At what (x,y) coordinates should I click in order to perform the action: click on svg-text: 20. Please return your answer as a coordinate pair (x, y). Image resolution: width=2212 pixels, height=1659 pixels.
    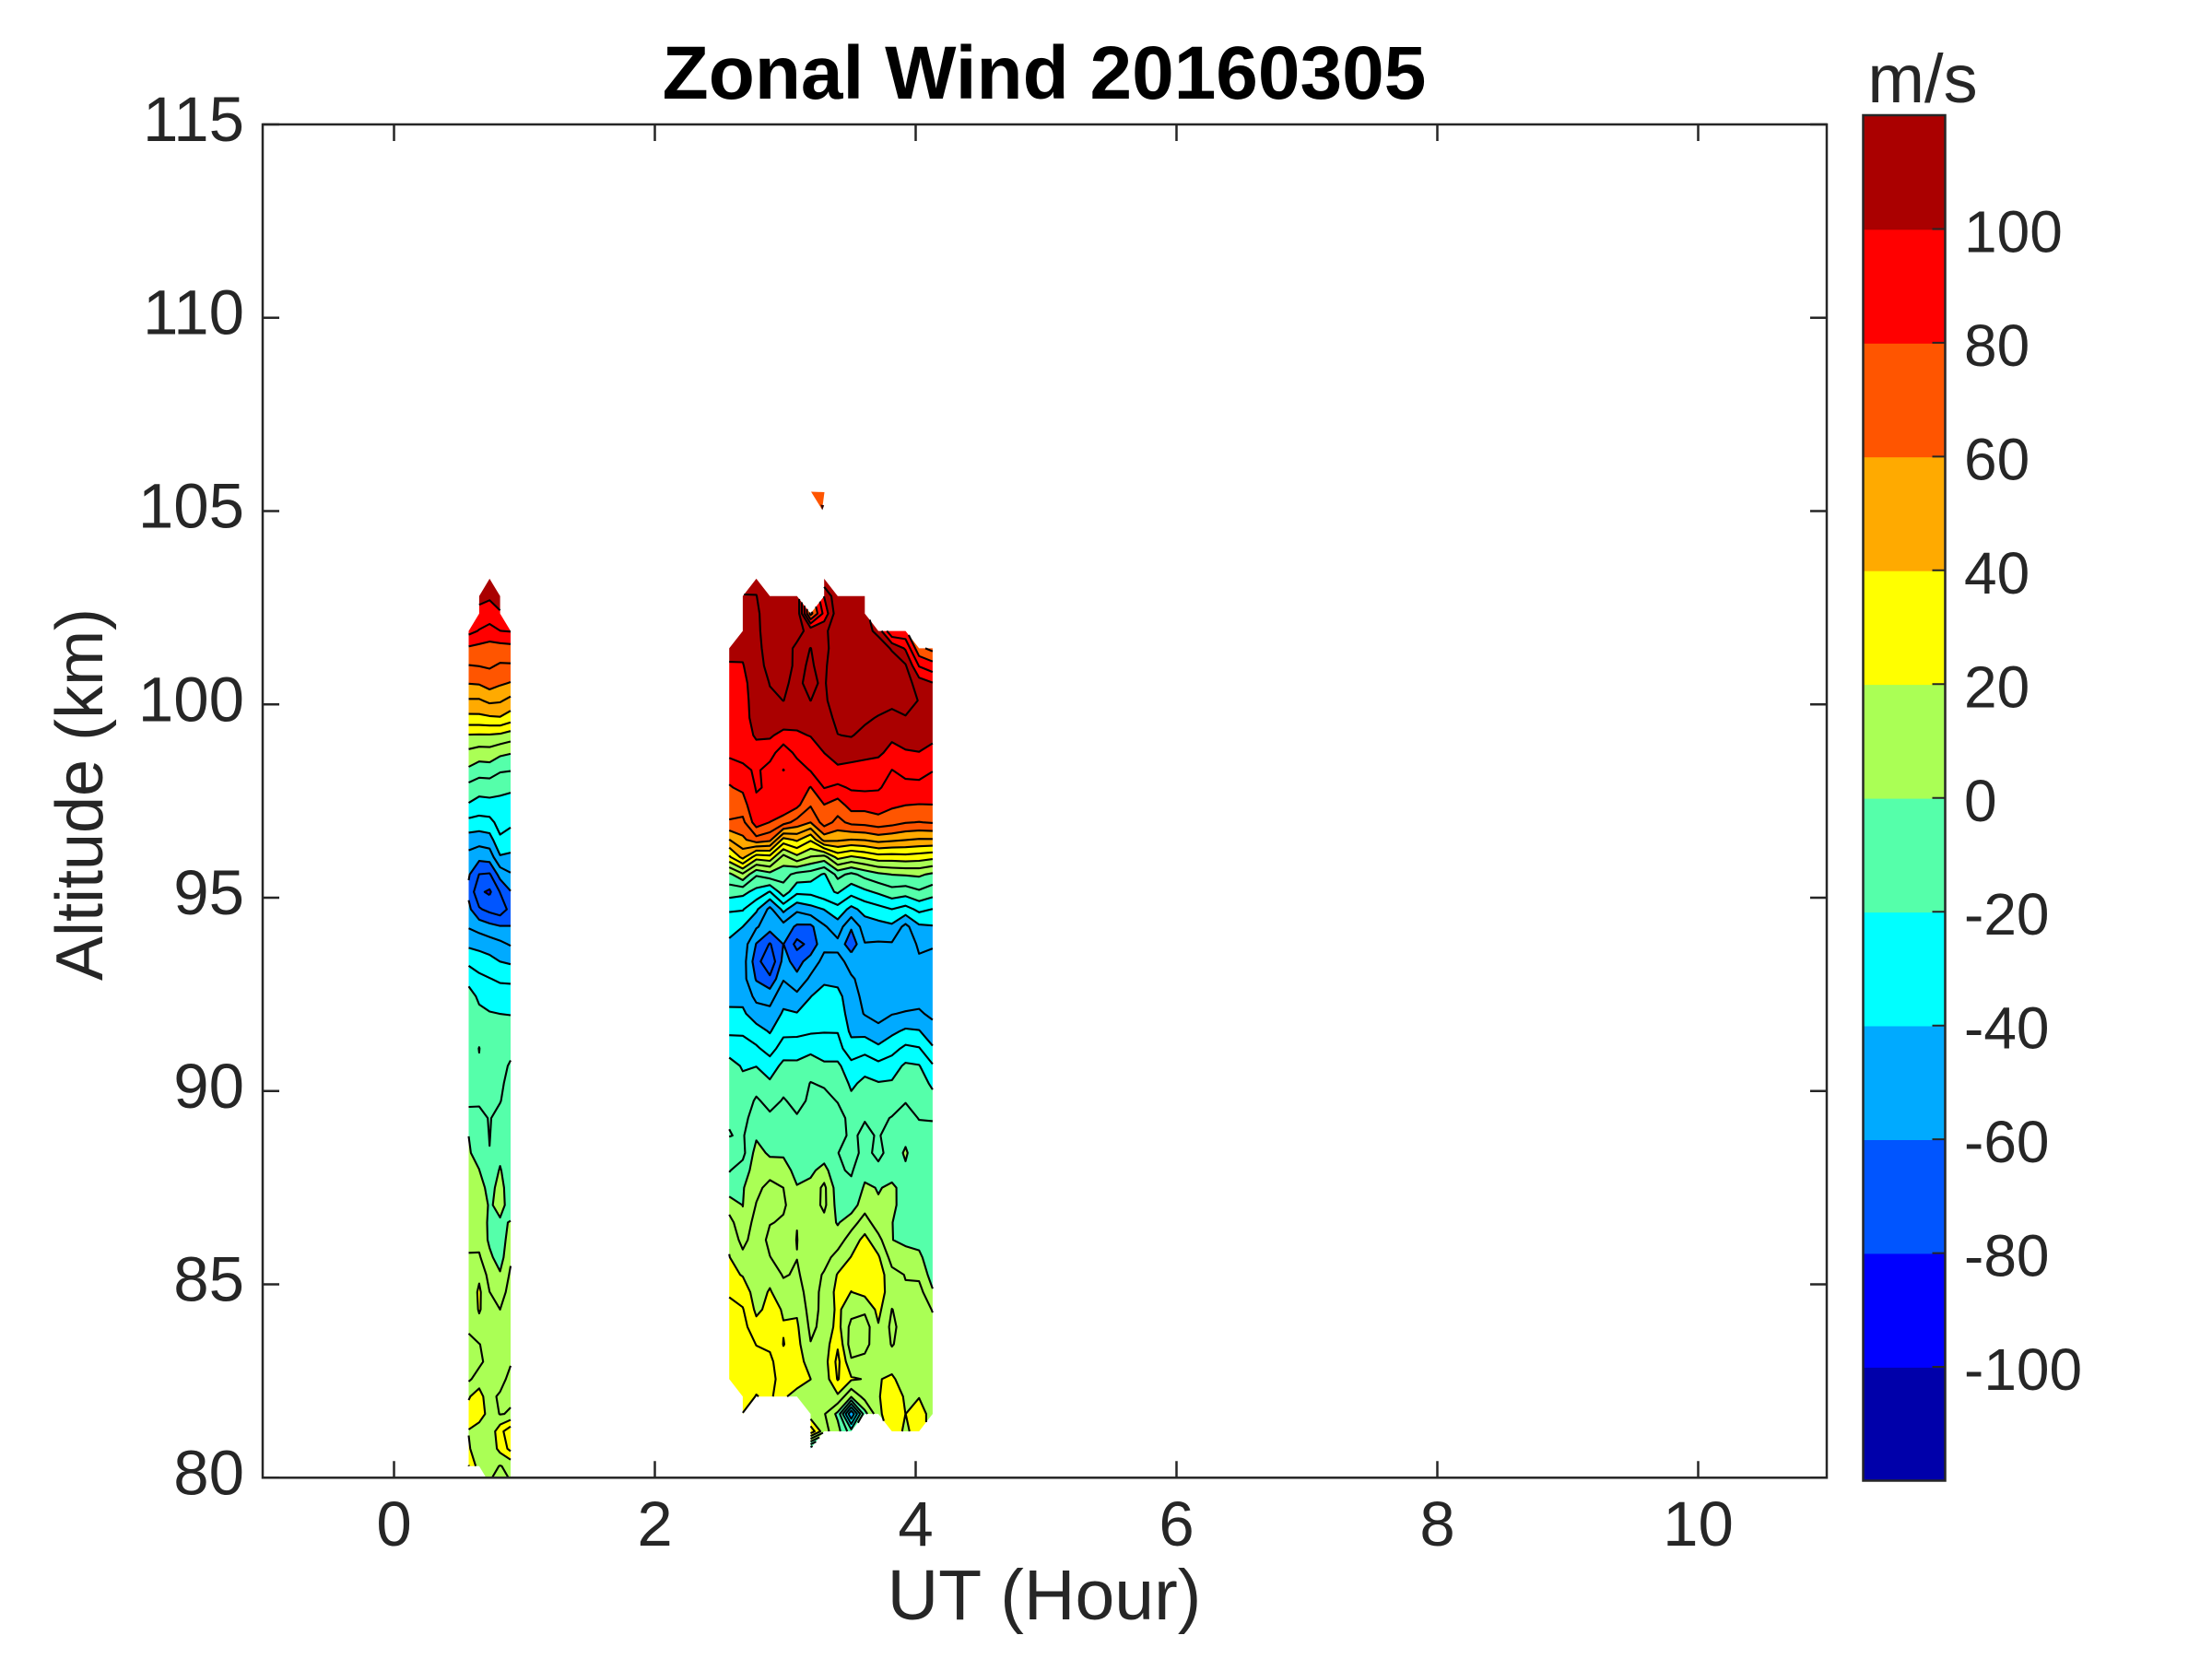
    Looking at the image, I should click on (1997, 686).